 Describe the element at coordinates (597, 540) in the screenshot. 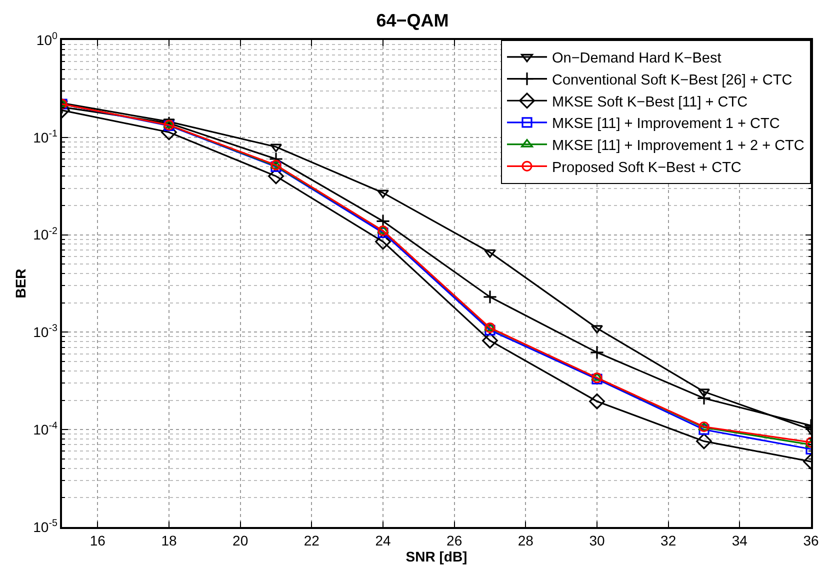

I see `x-tick-label: 30` at that location.